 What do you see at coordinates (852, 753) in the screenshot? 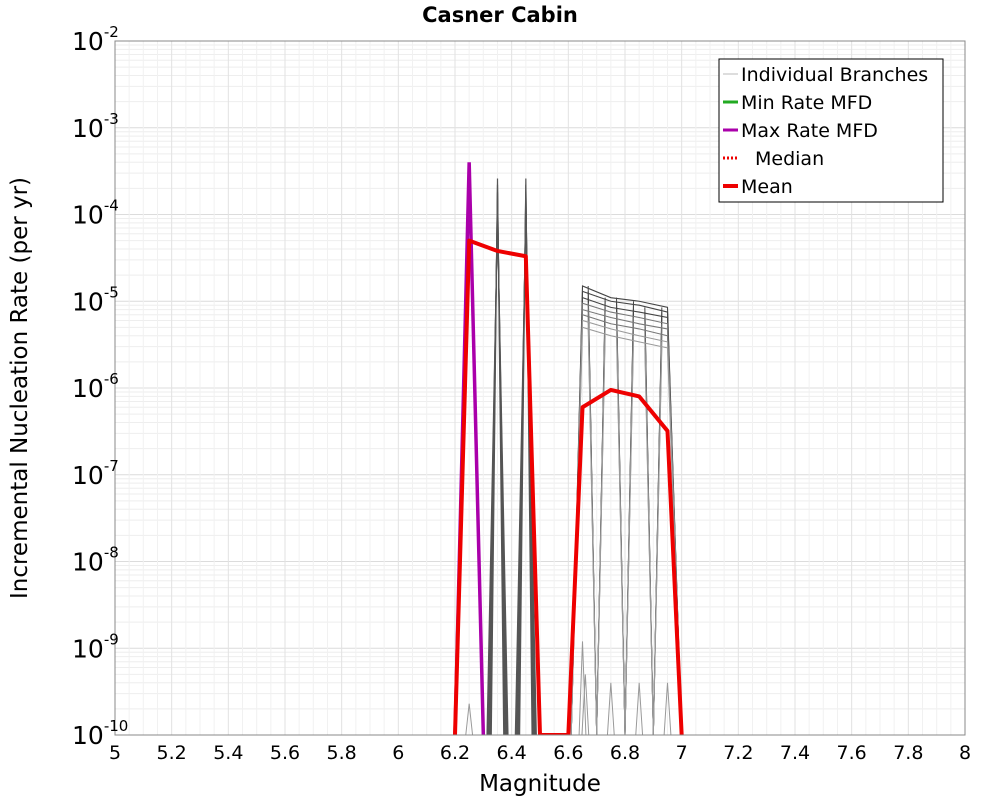
I see `x-tick-label: 7.6` at bounding box center [852, 753].